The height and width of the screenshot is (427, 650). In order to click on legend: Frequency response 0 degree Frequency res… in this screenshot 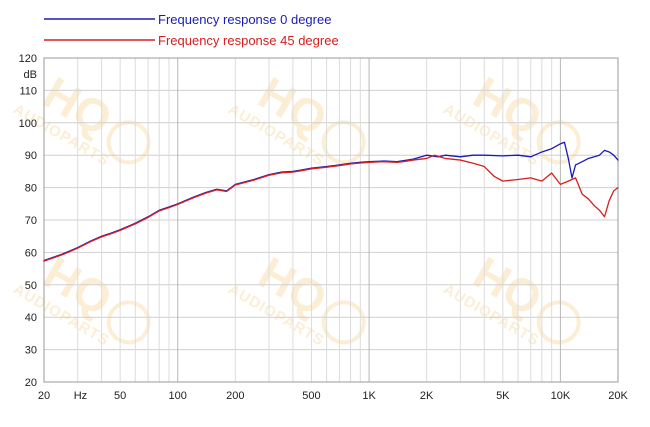, I will do `click(191, 30)`.